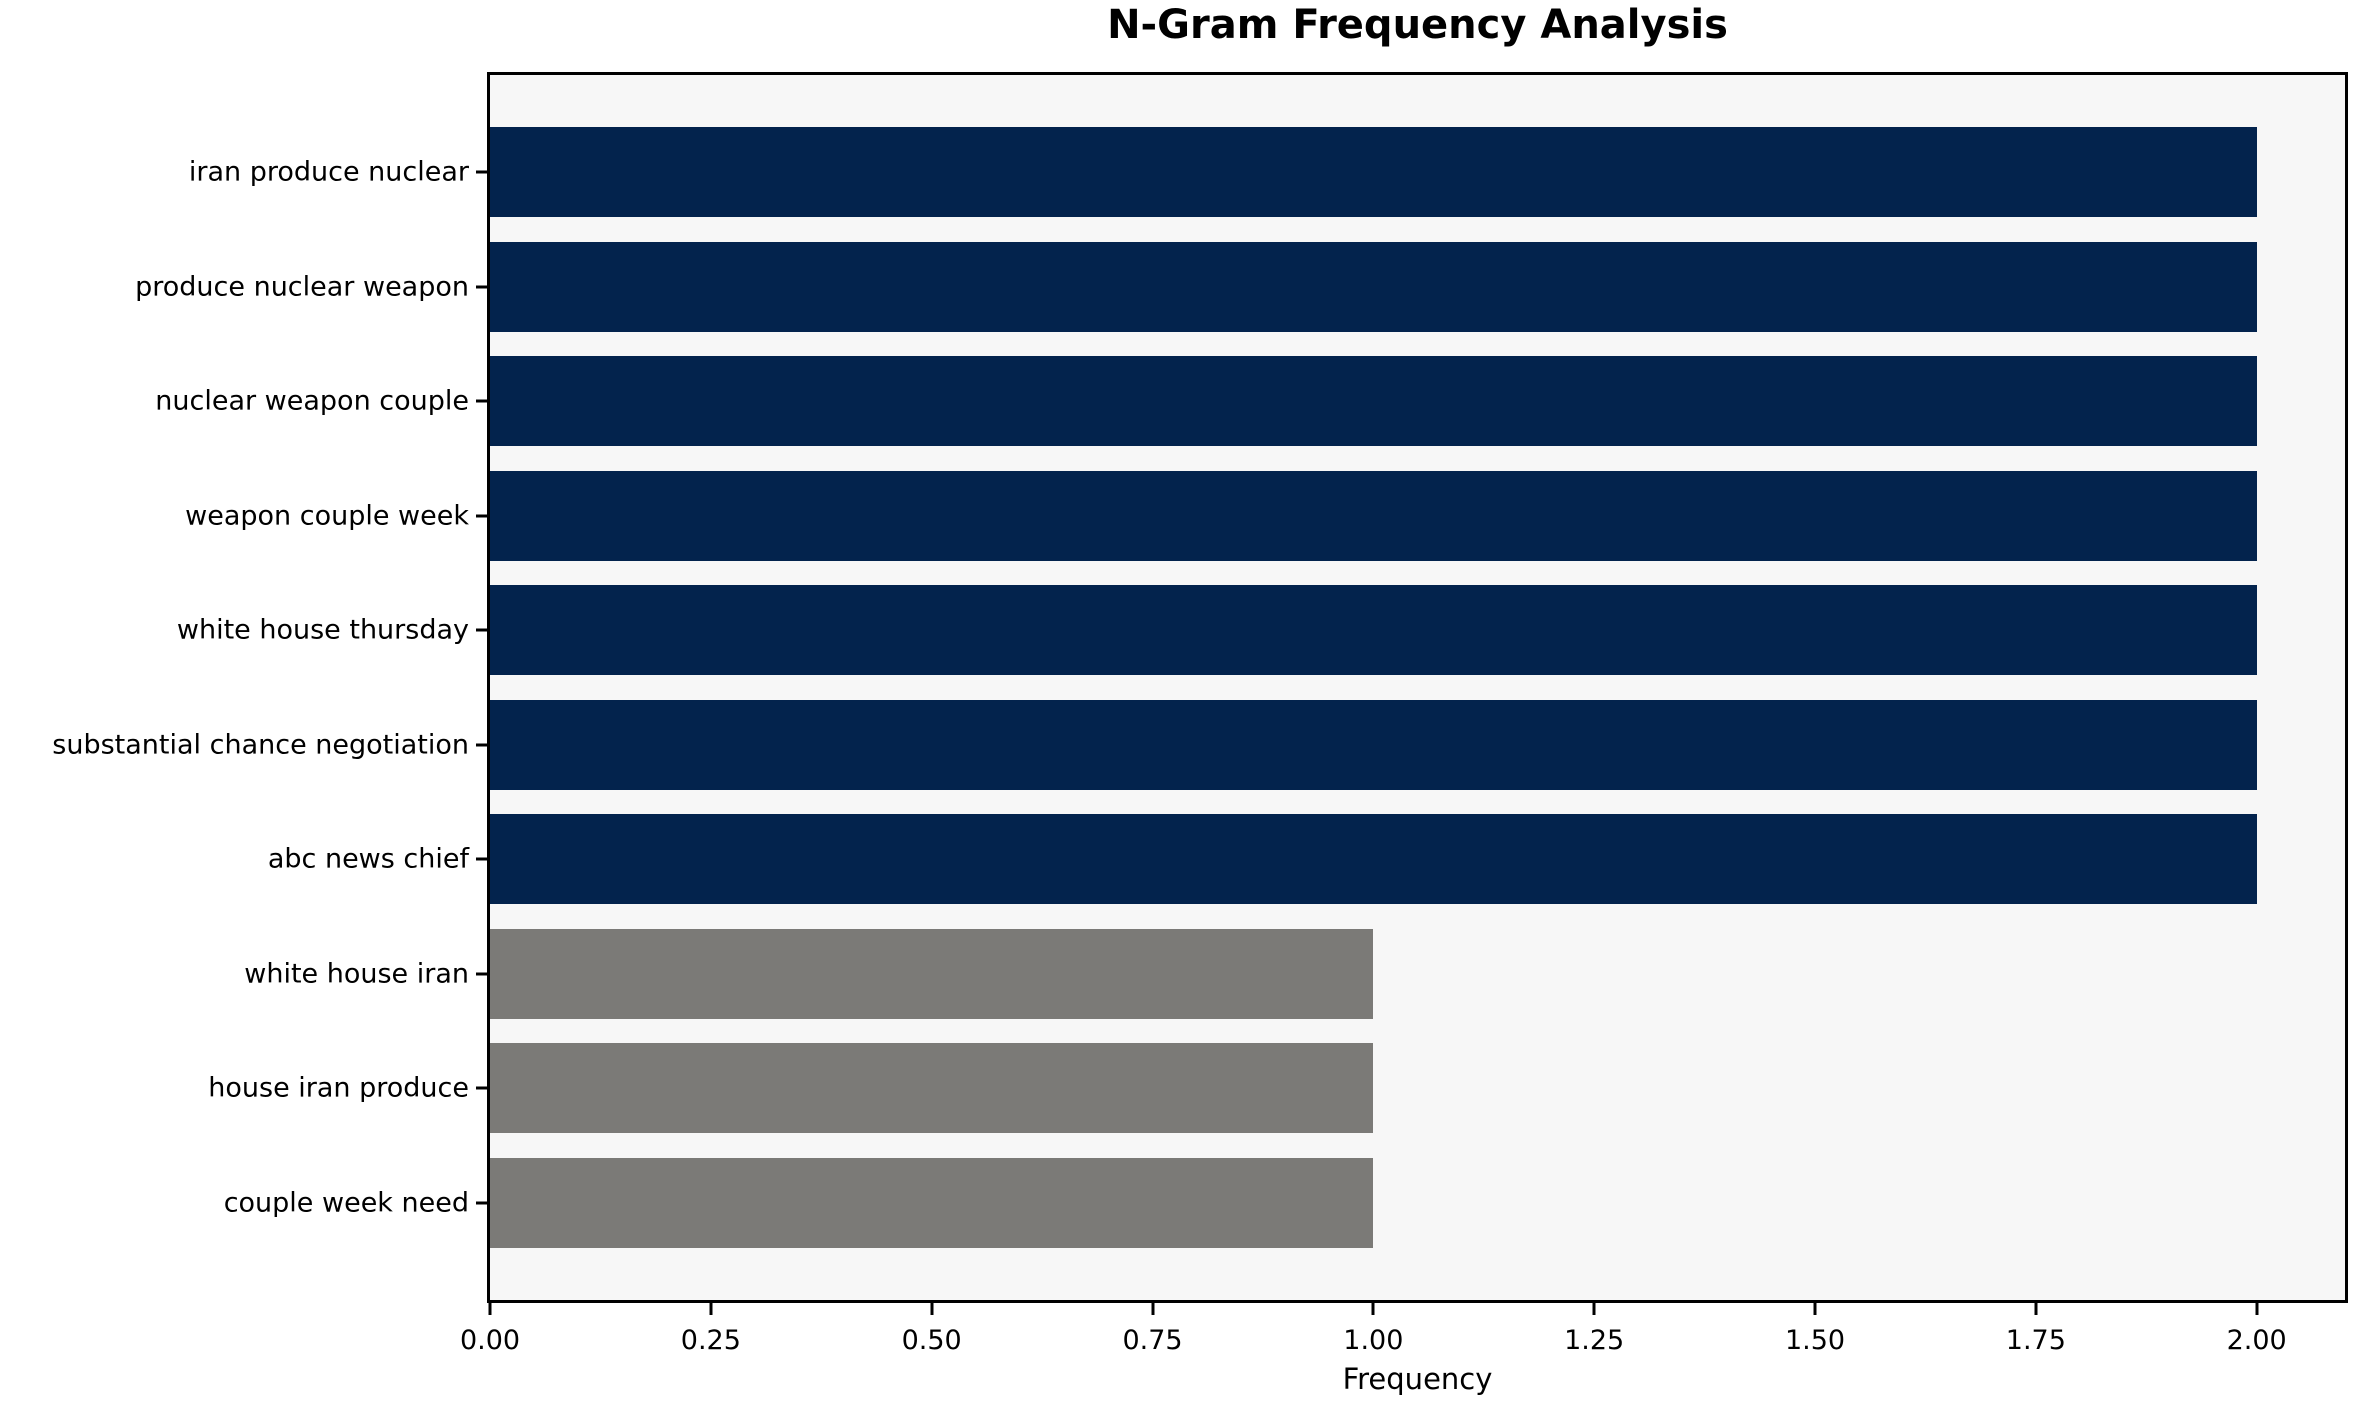 This screenshot has height=1414, width=2368. Describe the element at coordinates (1815, 1340) in the screenshot. I see `x-tick-label: 1.50` at that location.